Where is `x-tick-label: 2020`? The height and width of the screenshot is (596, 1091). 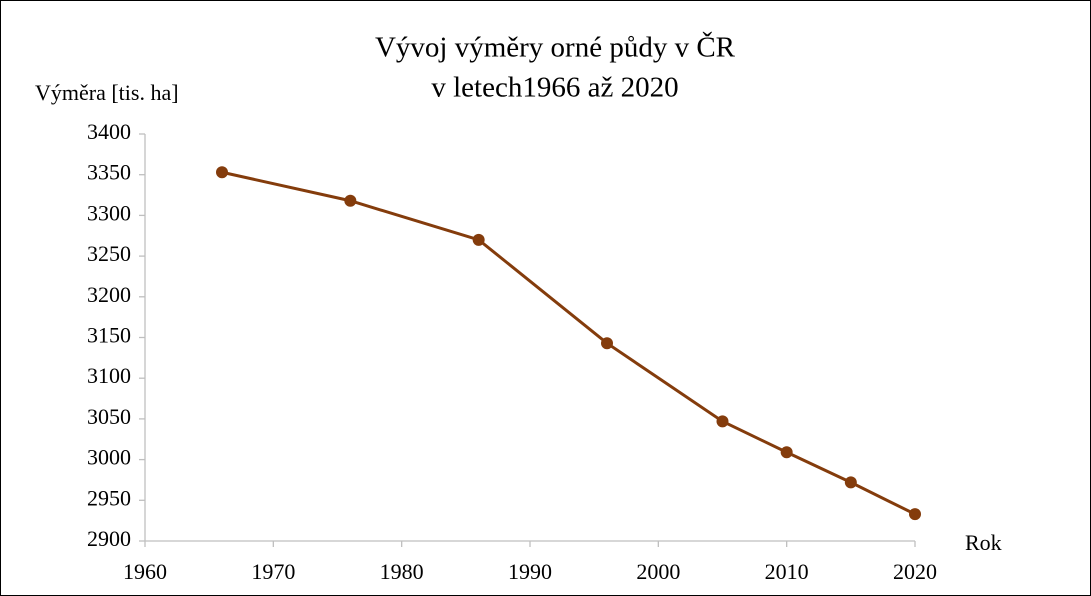
x-tick-label: 2020 is located at coordinates (915, 571).